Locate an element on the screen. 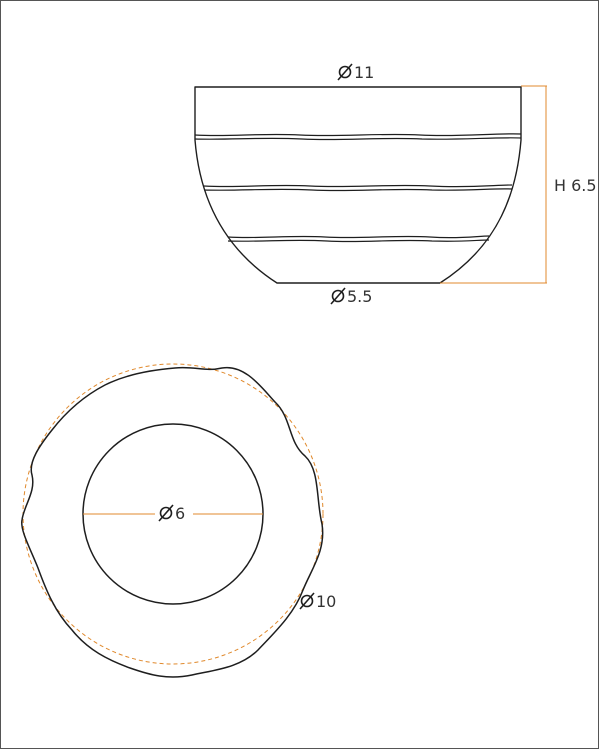  inner-diameter-label: 6 is located at coordinates (180, 513).